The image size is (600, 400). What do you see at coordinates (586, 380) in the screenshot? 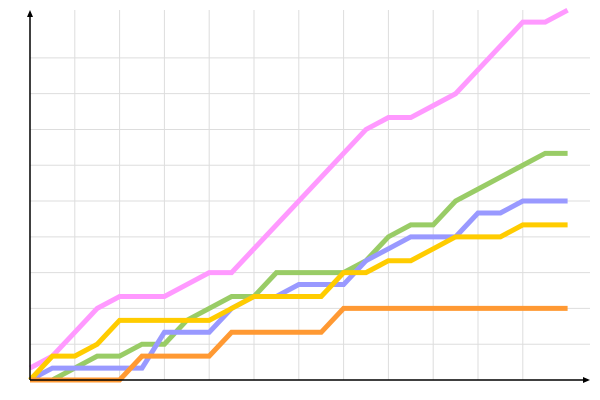
I see `x-axis-arrow-icon` at bounding box center [586, 380].